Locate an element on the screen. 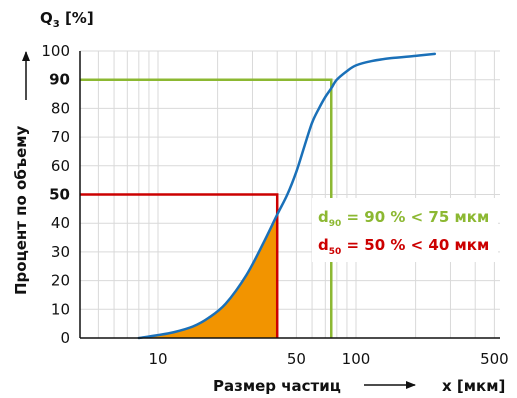  y-tick-label: 100 is located at coordinates (55, 51).